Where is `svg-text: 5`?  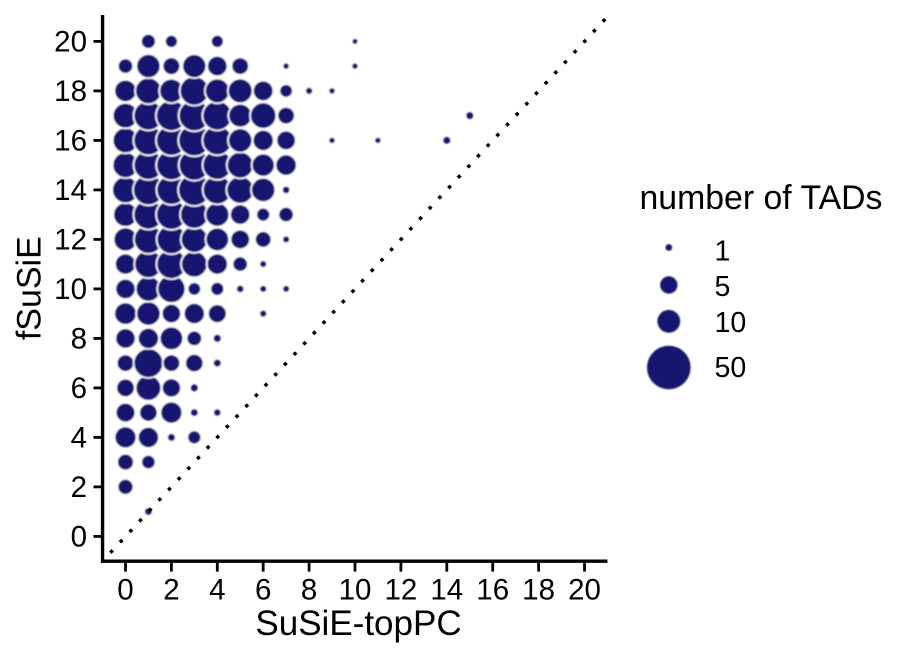
svg-text: 5 is located at coordinates (723, 287).